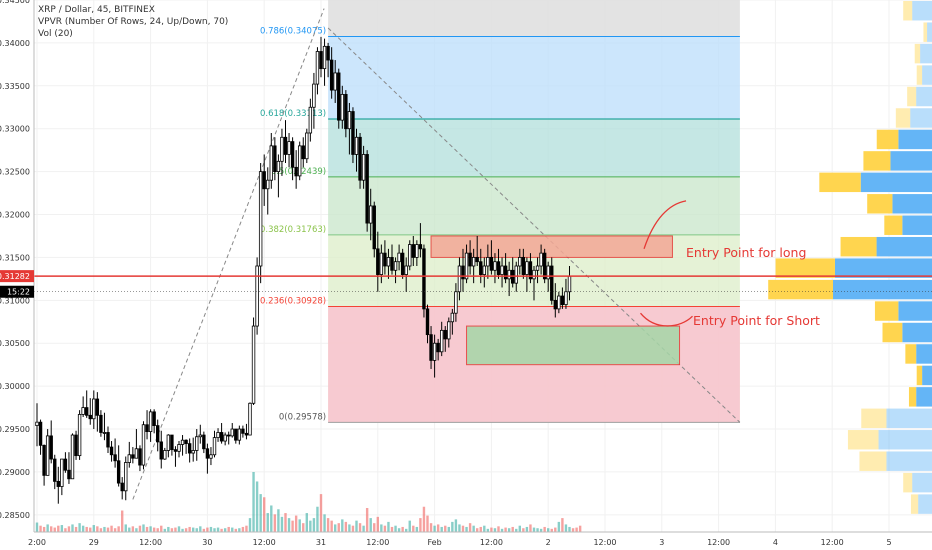 The width and height of the screenshot is (932, 550). Describe the element at coordinates (15, 300) in the screenshot. I see `y-tick-label: 0.31000` at that location.